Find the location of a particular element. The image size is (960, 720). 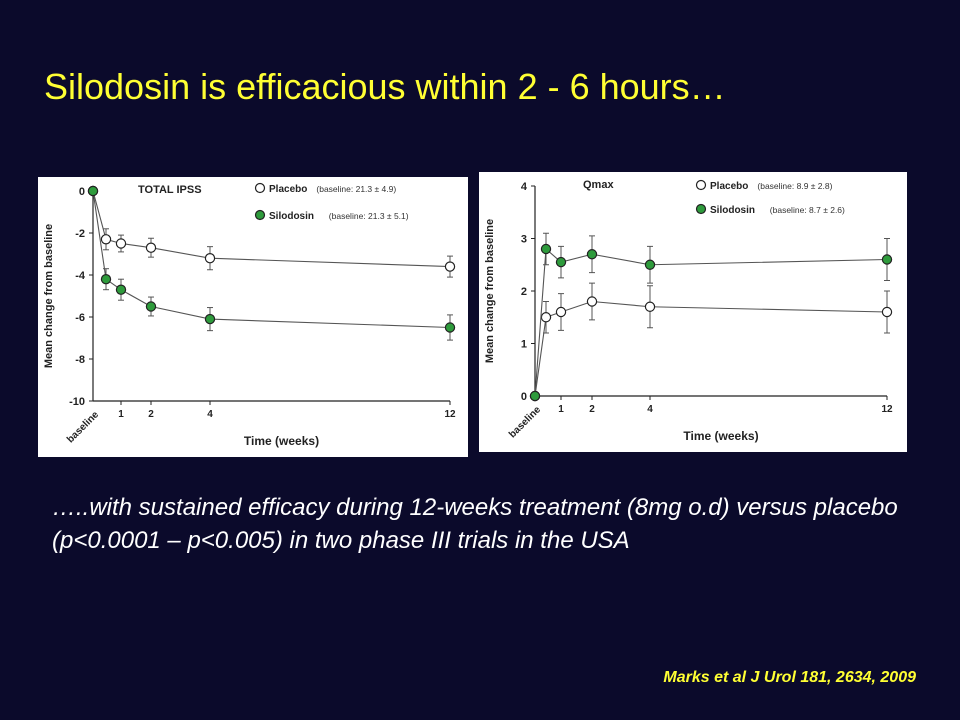

chart-title: TOTAL IPSS is located at coordinates (170, 190).